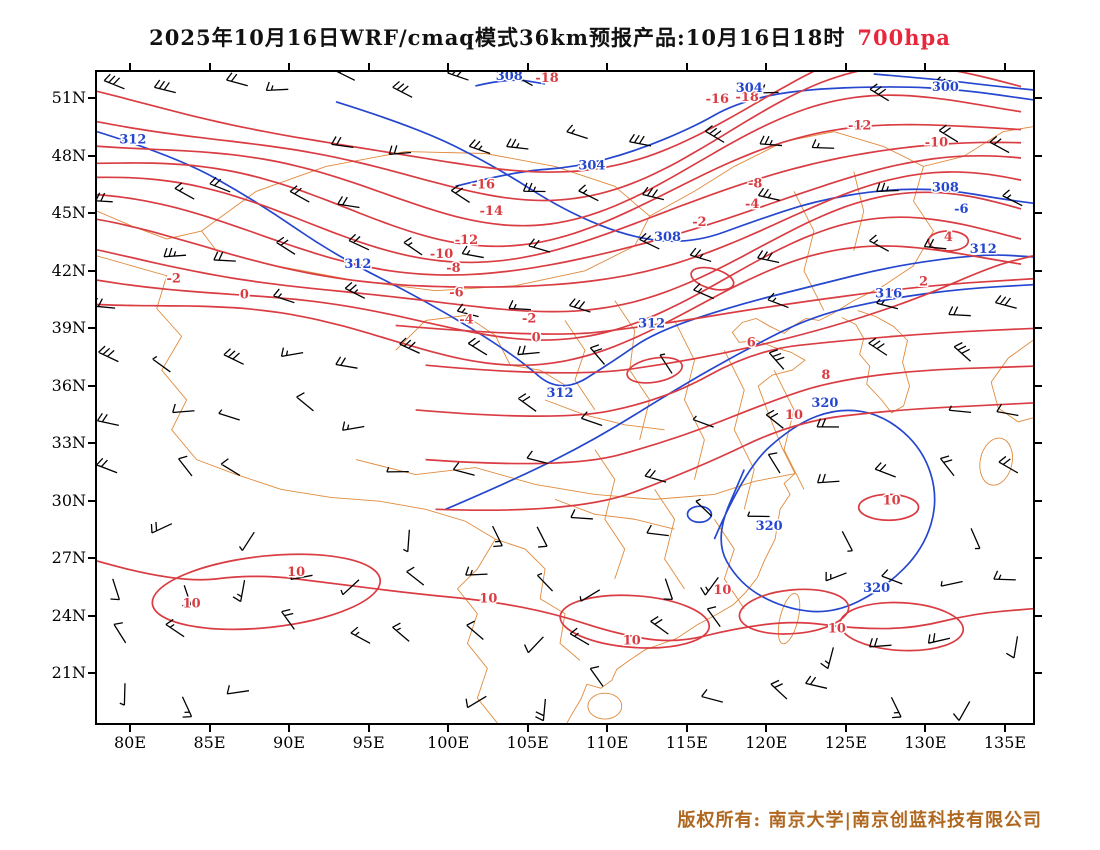  Describe the element at coordinates (453, 268) in the screenshot. I see `temperature-contour-label: -8` at that location.